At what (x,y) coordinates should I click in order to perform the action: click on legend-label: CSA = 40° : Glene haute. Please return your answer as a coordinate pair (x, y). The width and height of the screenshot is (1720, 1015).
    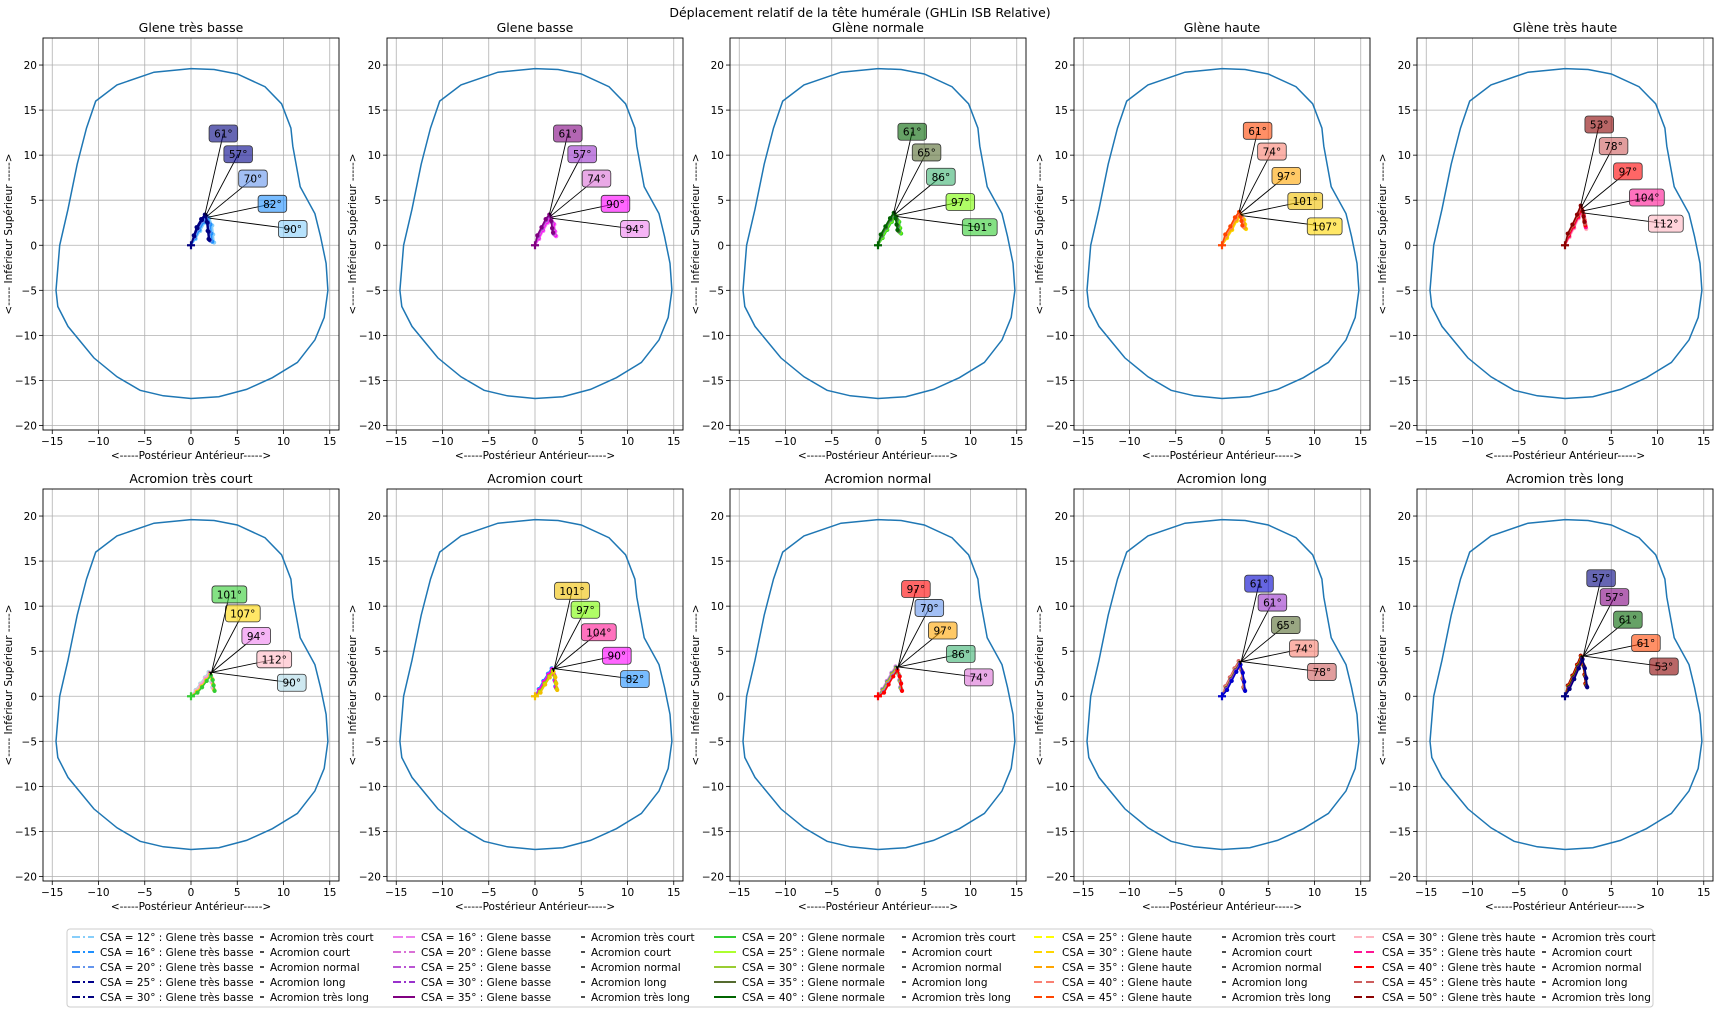
    Looking at the image, I should click on (1127, 983).